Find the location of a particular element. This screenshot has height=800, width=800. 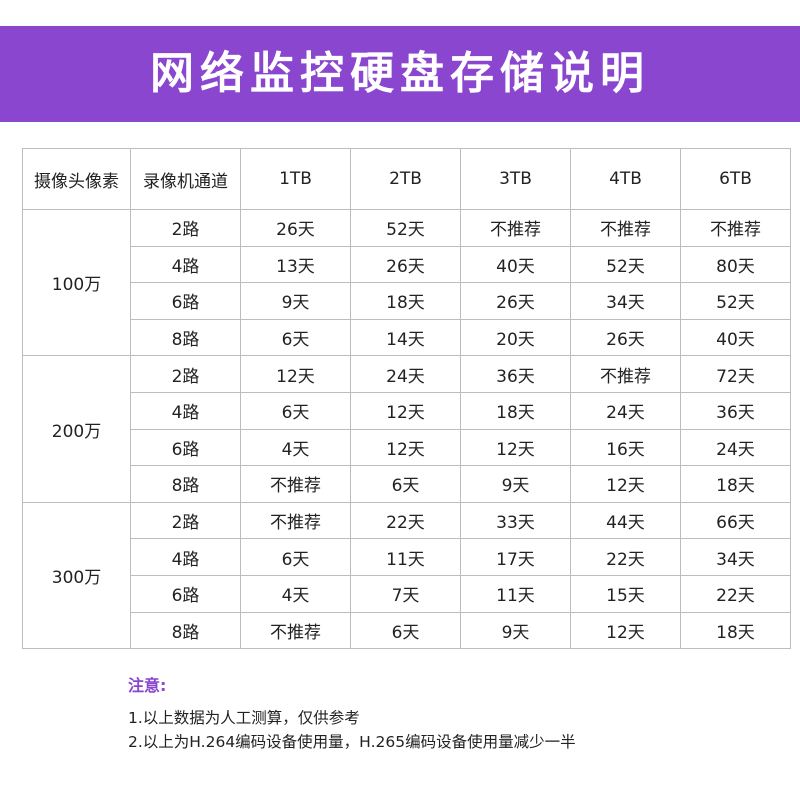

value-cell: 7天 is located at coordinates (405, 593).